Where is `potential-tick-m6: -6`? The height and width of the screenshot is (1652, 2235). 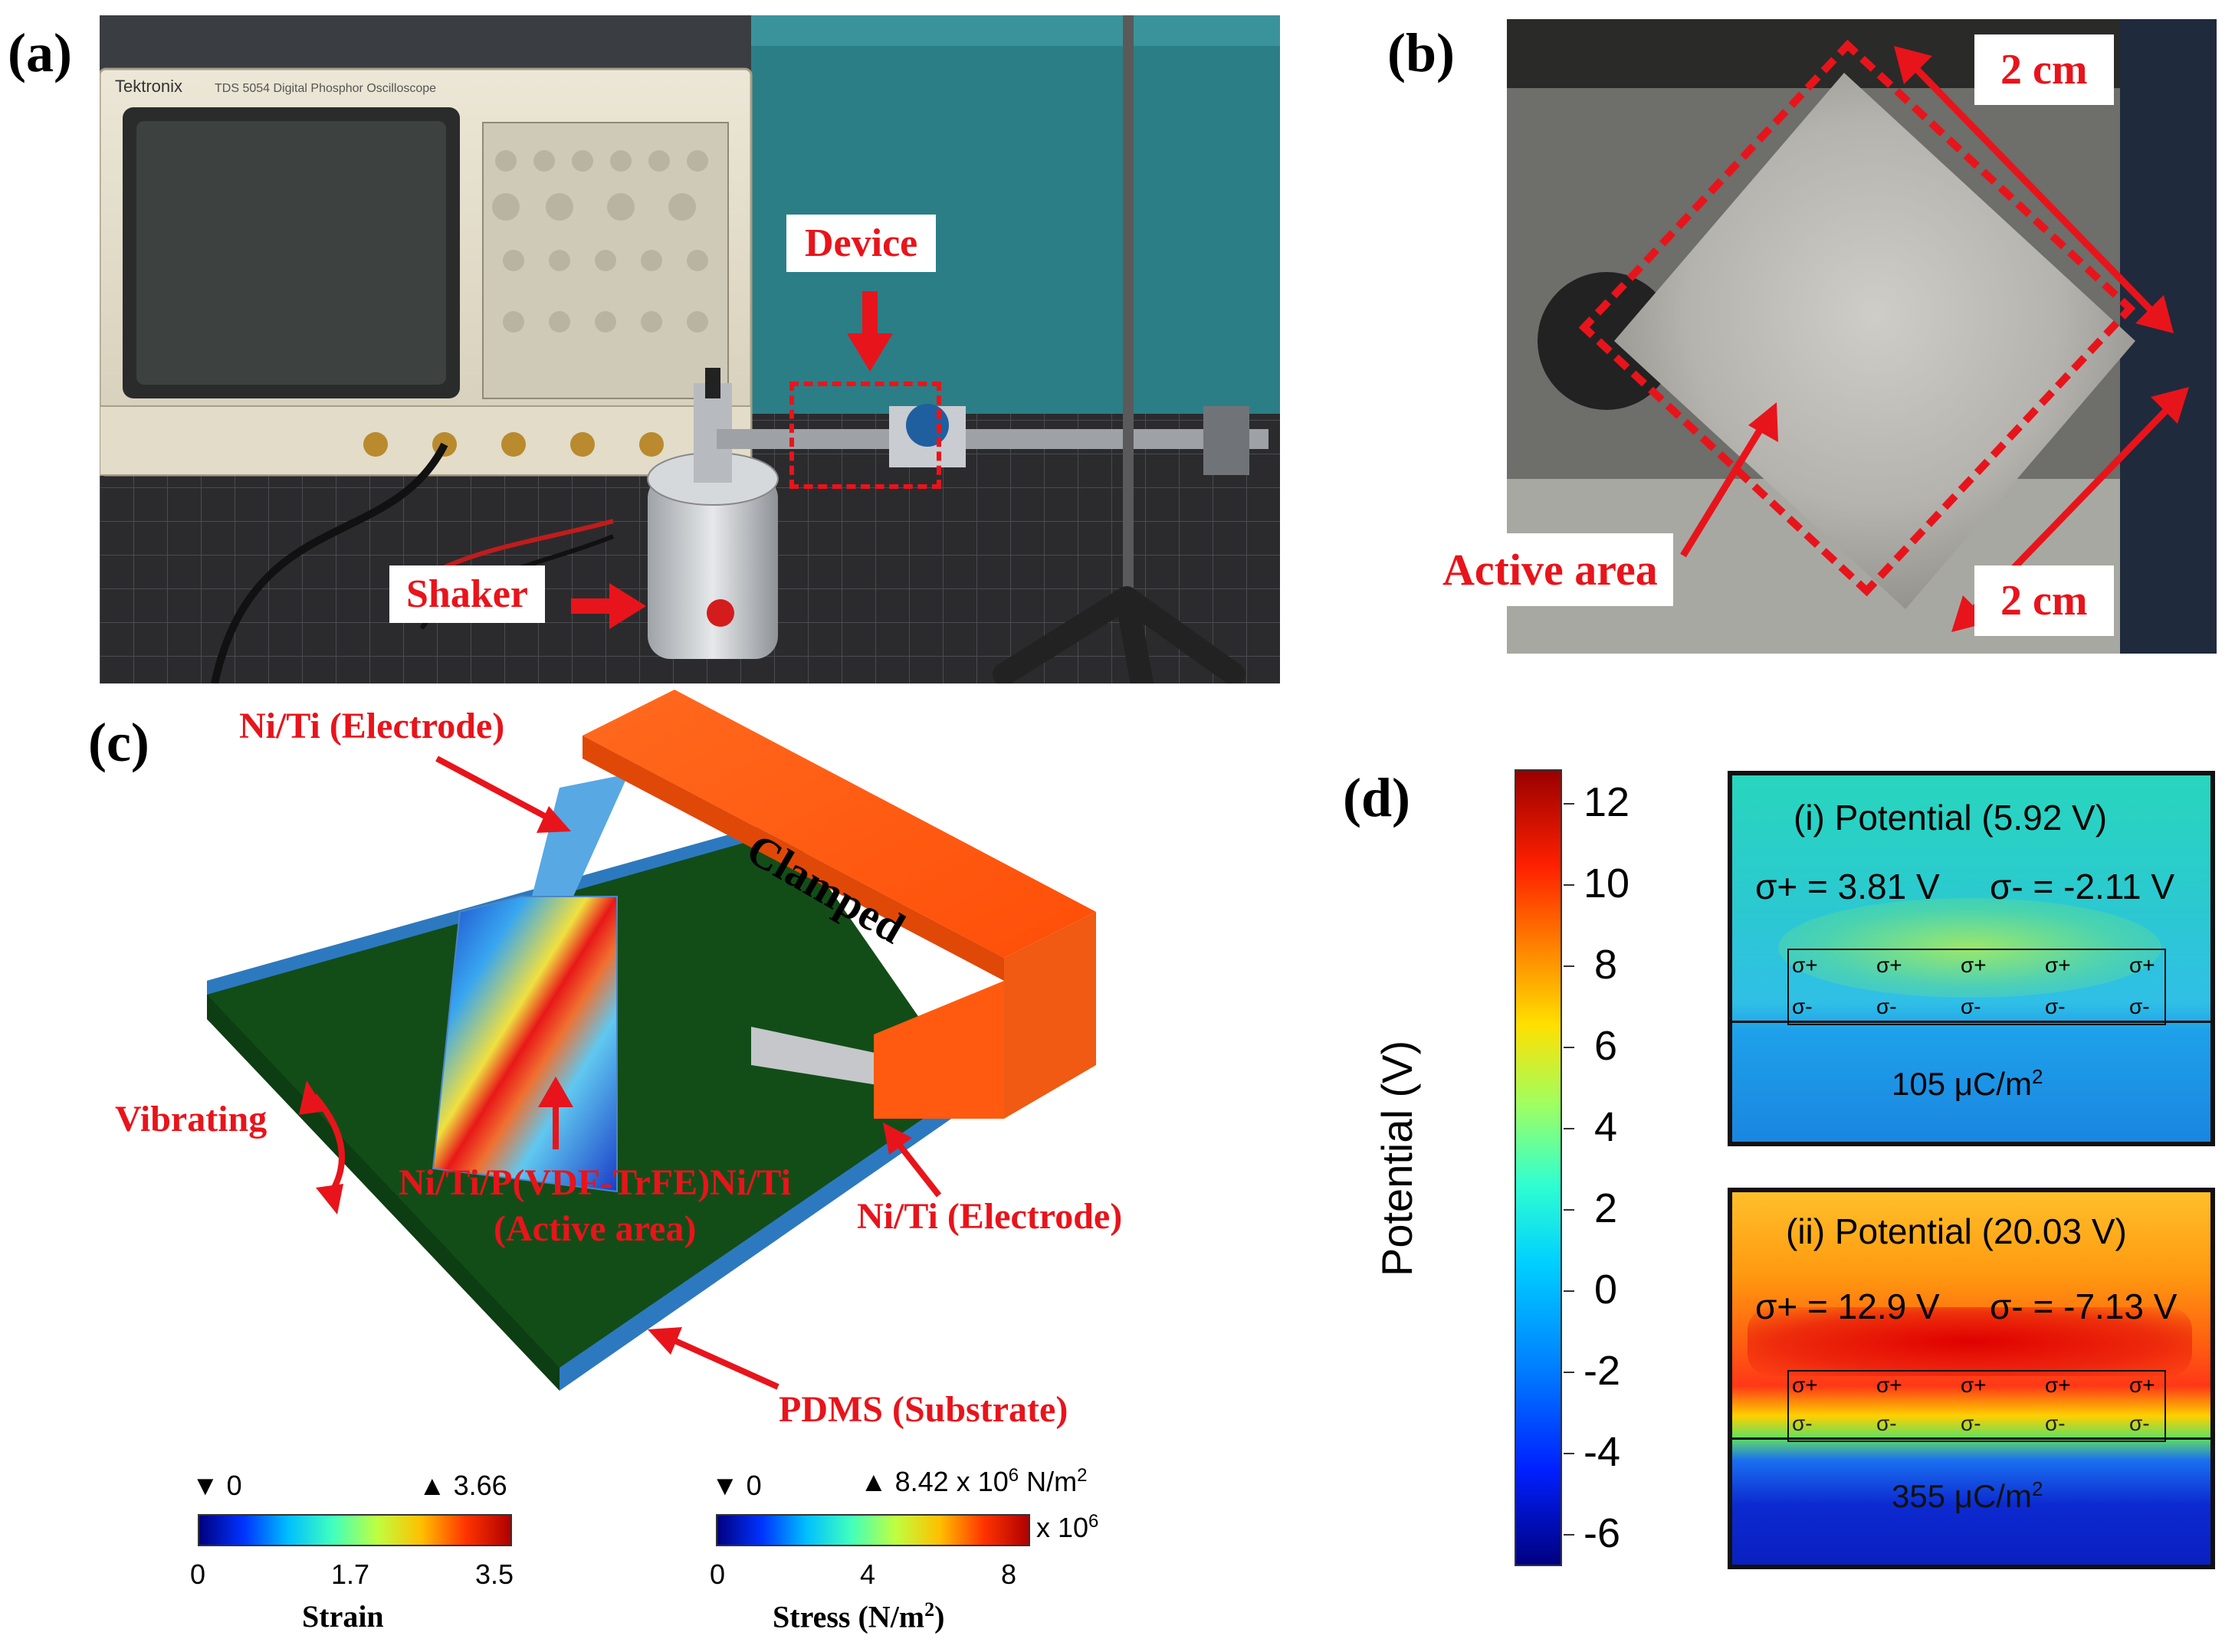
potential-tick-m6: -6 is located at coordinates (1602, 1533).